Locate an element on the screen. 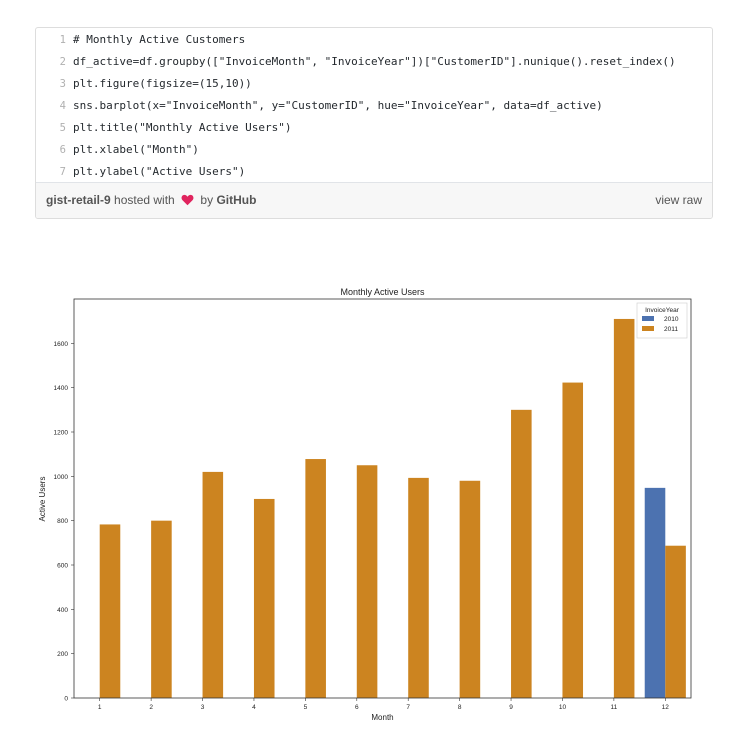 The height and width of the screenshot is (750, 733). view-raw-link: view raw is located at coordinates (678, 200).